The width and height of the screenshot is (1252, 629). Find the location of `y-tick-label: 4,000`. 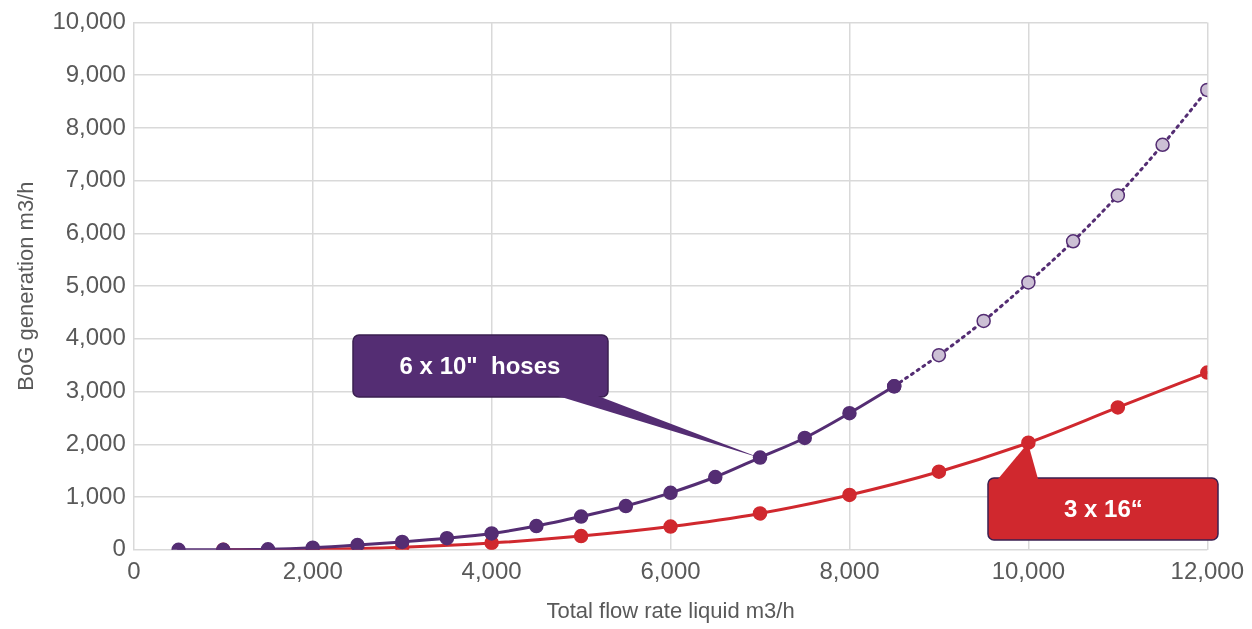

y-tick-label: 4,000 is located at coordinates (95, 337).